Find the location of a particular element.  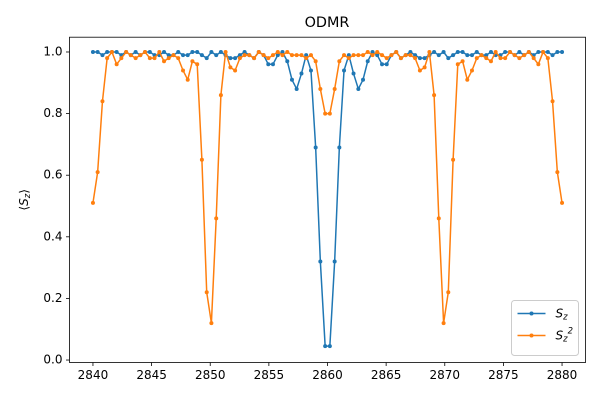

legend-marker is located at coordinates (531, 313).